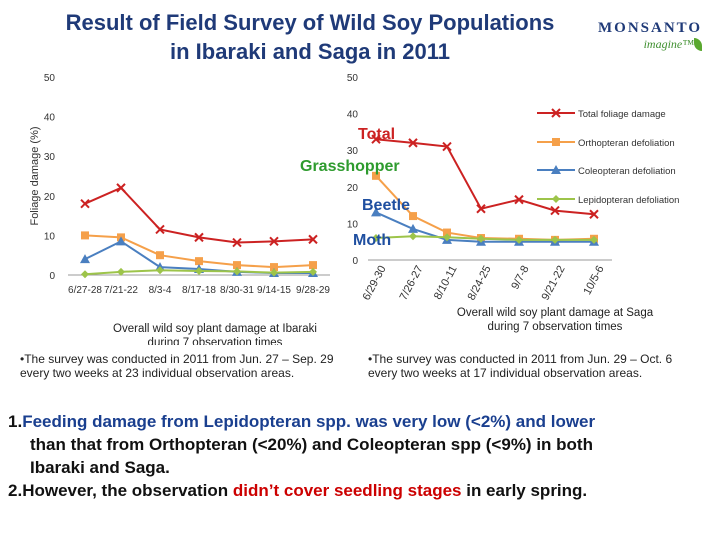 Image resolution: width=720 pixels, height=540 pixels. I want to click on ibaraki-y-tick-label: 10, so click(50, 236).